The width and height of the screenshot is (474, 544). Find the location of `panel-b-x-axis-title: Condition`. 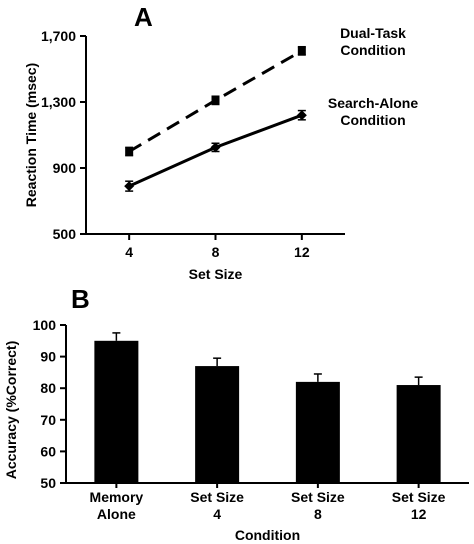

panel-b-x-axis-title: Condition is located at coordinates (267, 535).